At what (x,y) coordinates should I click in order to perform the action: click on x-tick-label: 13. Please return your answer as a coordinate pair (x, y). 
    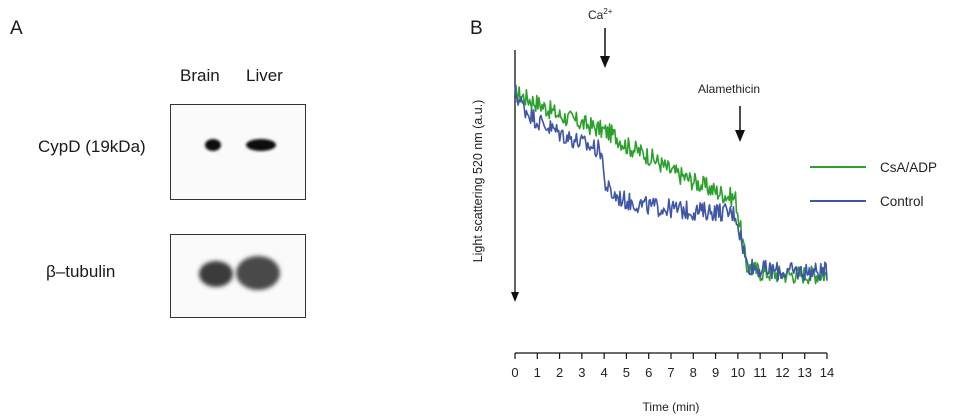
    Looking at the image, I should click on (804, 372).